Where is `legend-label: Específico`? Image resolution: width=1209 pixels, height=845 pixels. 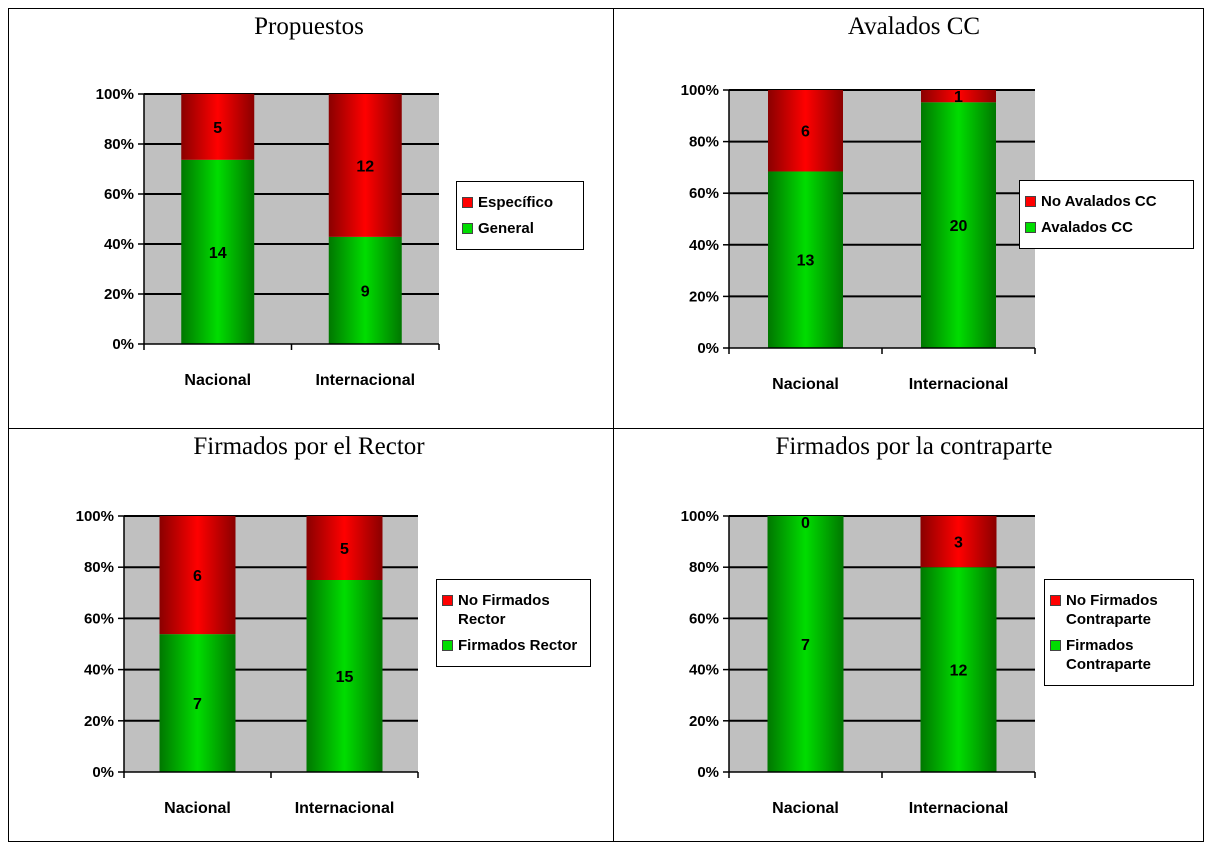
legend-label: Específico is located at coordinates (516, 202).